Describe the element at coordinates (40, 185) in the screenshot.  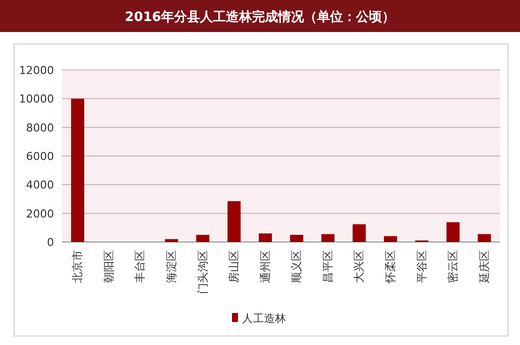
I see `y-tick-label: 4000` at that location.